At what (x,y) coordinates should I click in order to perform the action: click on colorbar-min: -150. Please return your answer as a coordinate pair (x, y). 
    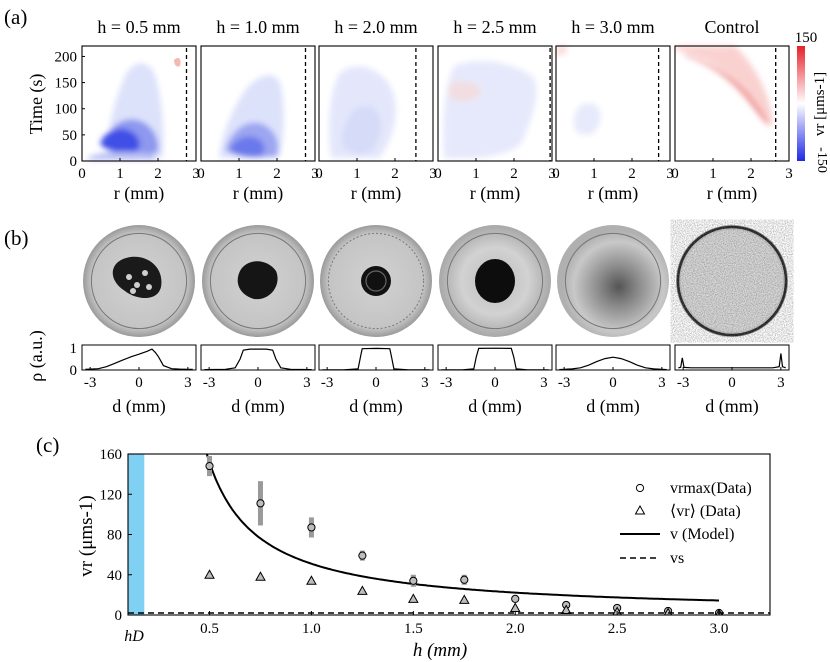
    Looking at the image, I should click on (821, 160).